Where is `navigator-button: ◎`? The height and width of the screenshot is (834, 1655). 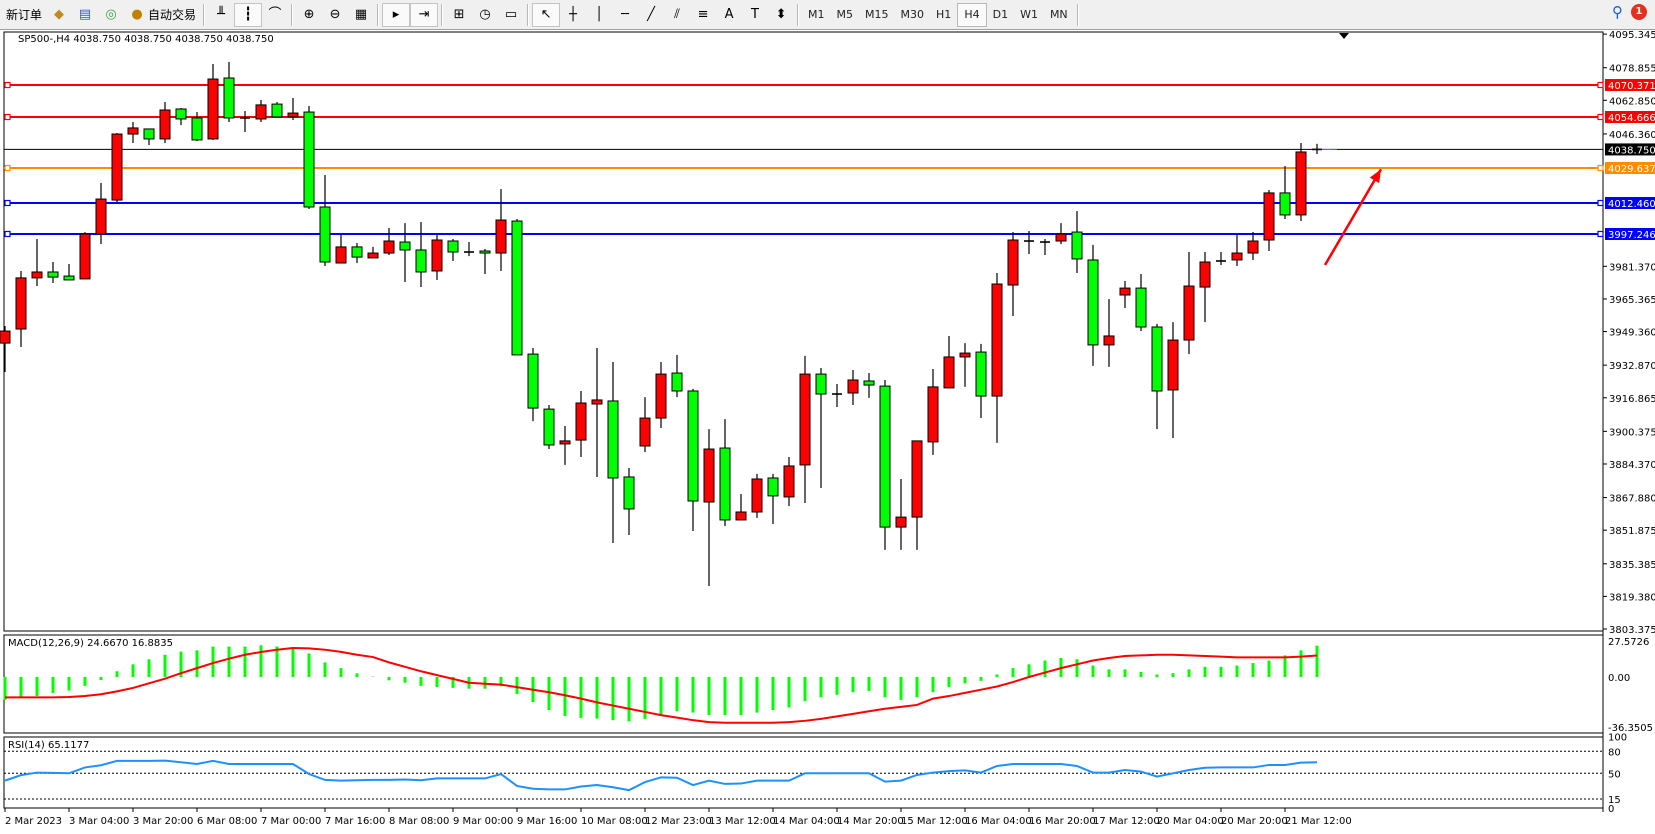
navigator-button: ◎ is located at coordinates (111, 15).